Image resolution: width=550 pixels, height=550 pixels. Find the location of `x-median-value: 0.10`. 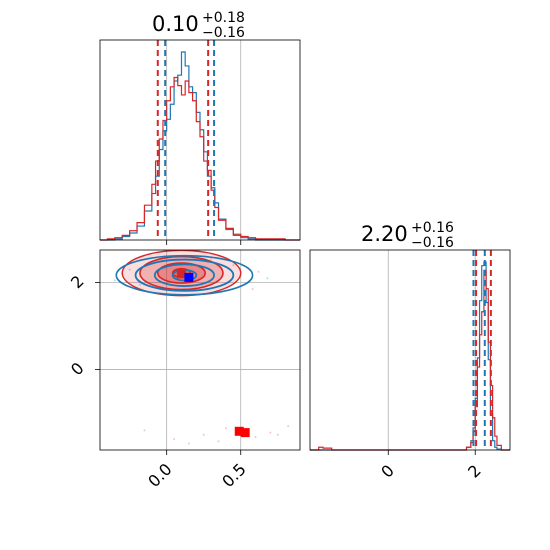

x-median-value: 0.10 is located at coordinates (175, 24).